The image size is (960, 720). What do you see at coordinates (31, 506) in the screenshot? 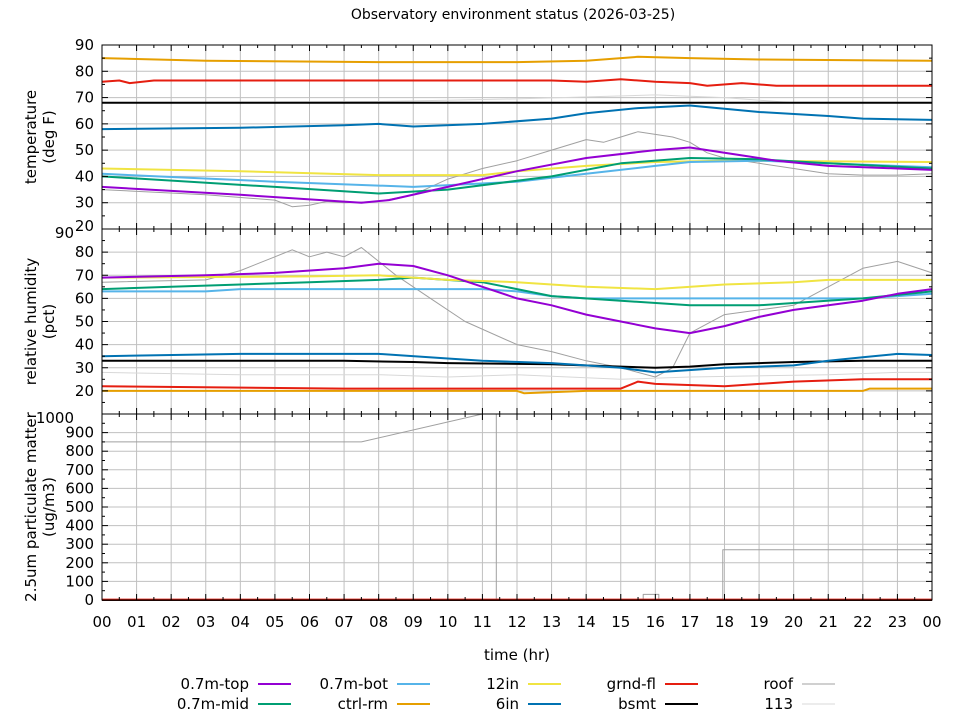
I see `y-axis-label: 2.5um particulate matter` at bounding box center [31, 506].